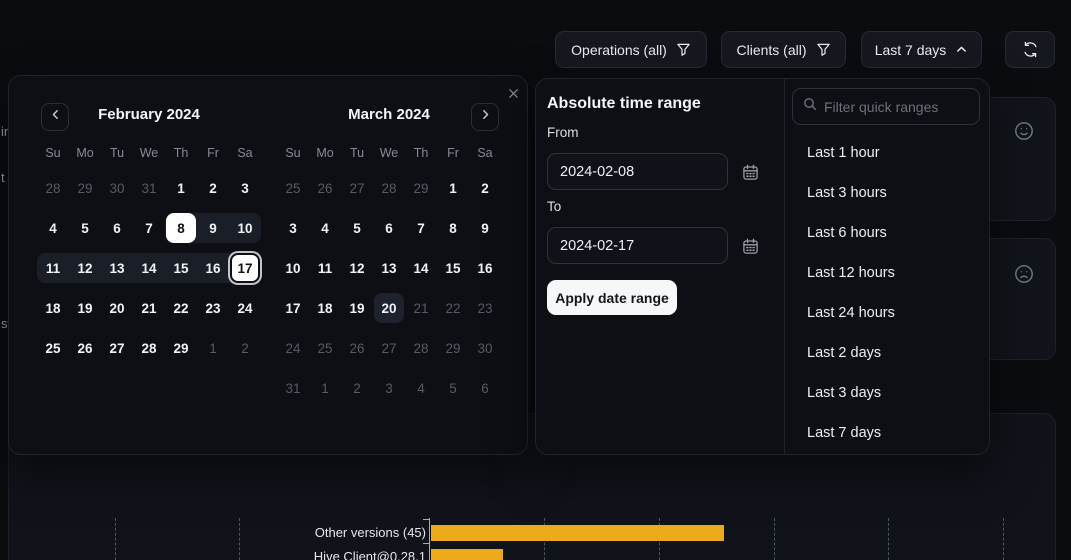 This screenshot has width=1071, height=560. What do you see at coordinates (389, 153) in the screenshot?
I see `weekday-header: Su Mo Tu We Th Fr Sa` at bounding box center [389, 153].